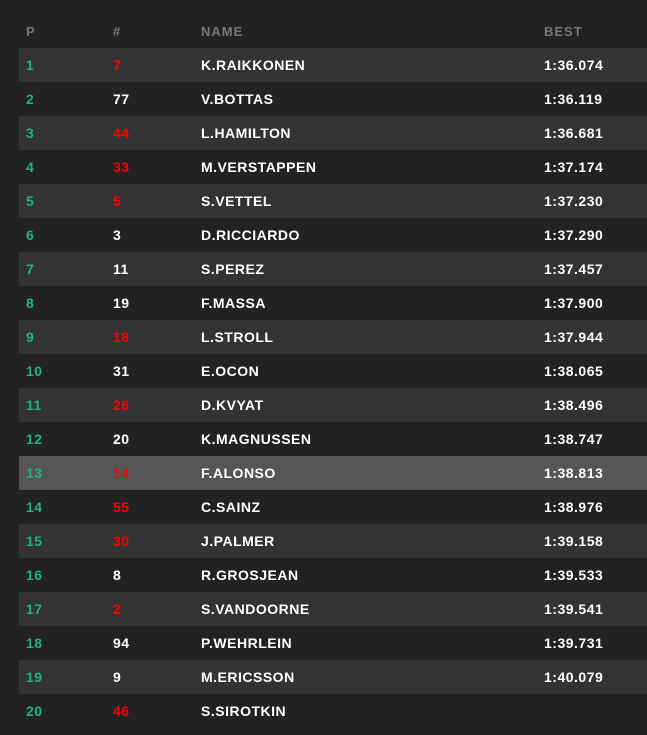 The width and height of the screenshot is (647, 735). I want to click on car-number: 77, so click(121, 99).